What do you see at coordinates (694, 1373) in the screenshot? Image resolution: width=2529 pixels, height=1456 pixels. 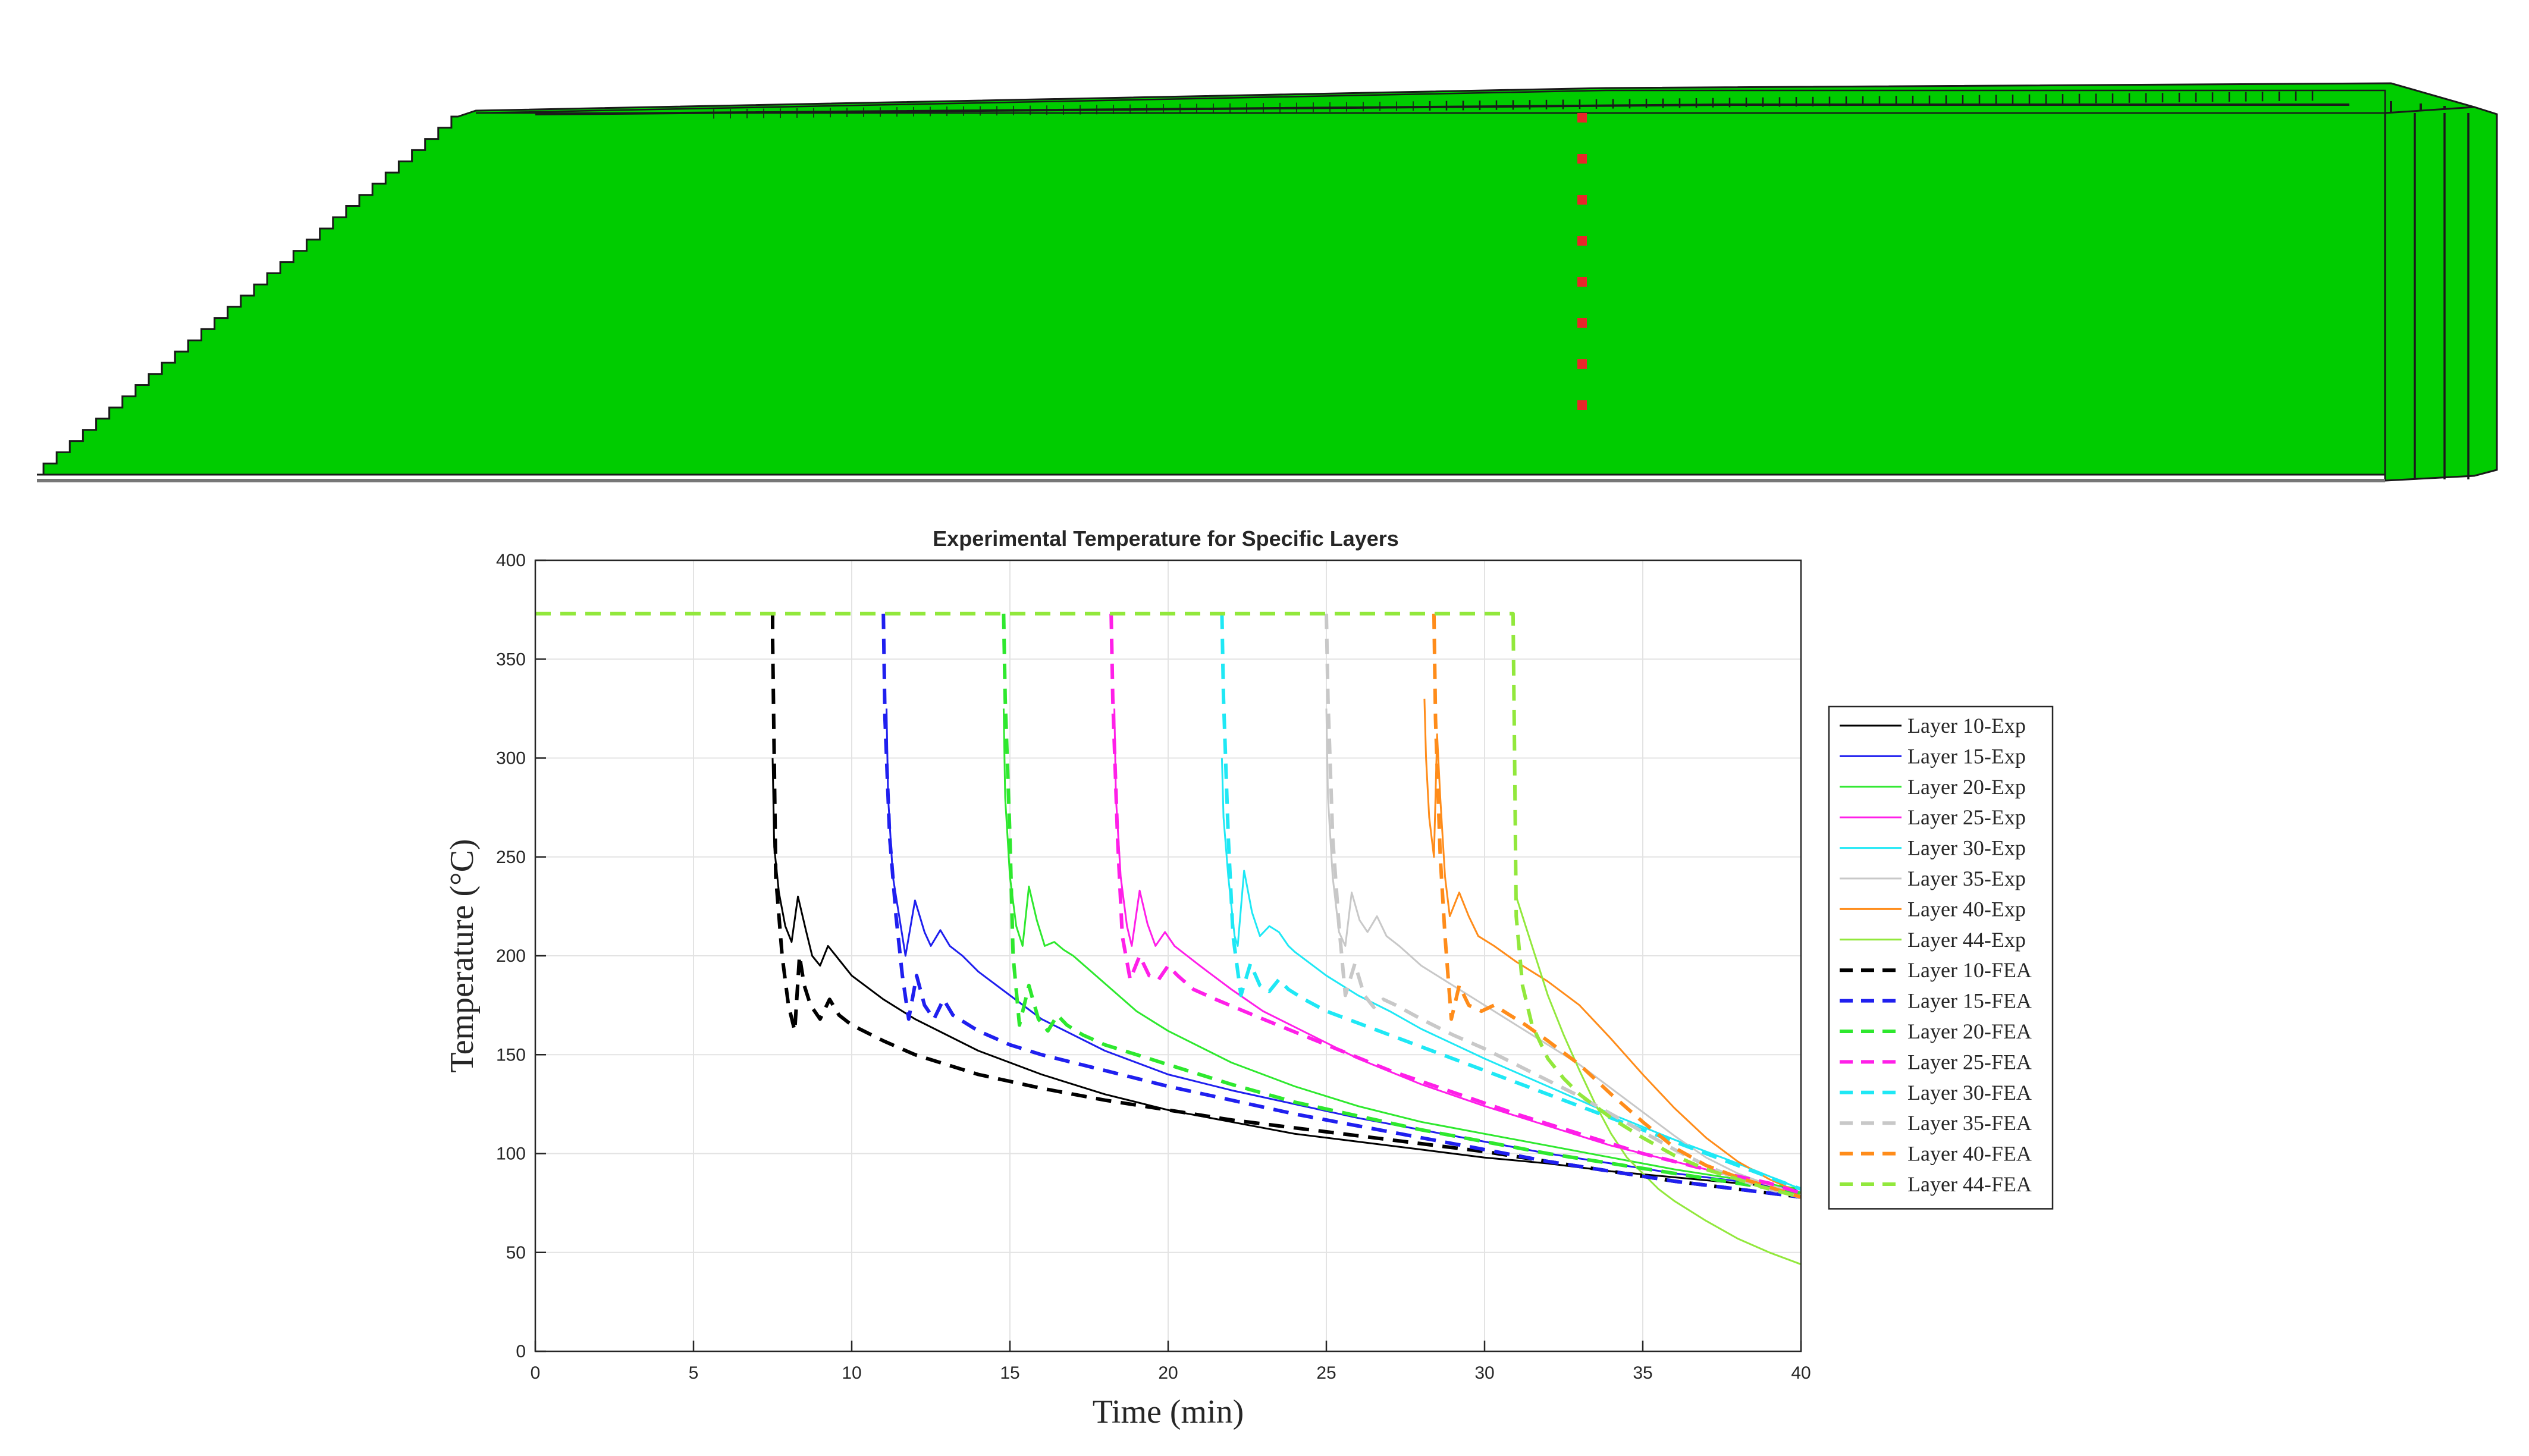 I see `x-tick-label: 5` at bounding box center [694, 1373].